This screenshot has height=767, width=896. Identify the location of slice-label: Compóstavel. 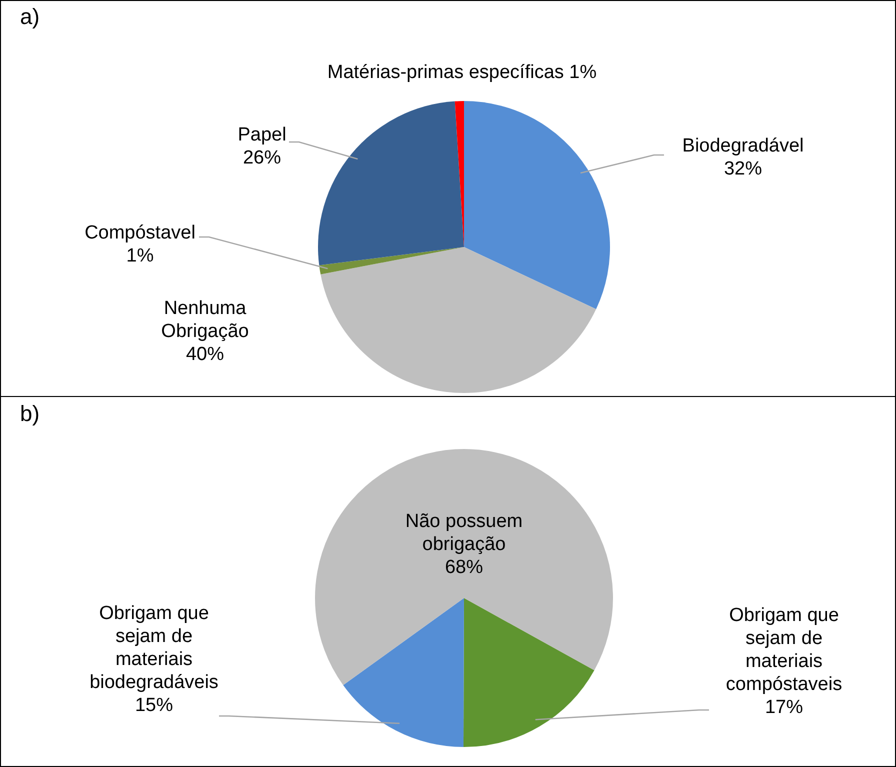
(140, 233).